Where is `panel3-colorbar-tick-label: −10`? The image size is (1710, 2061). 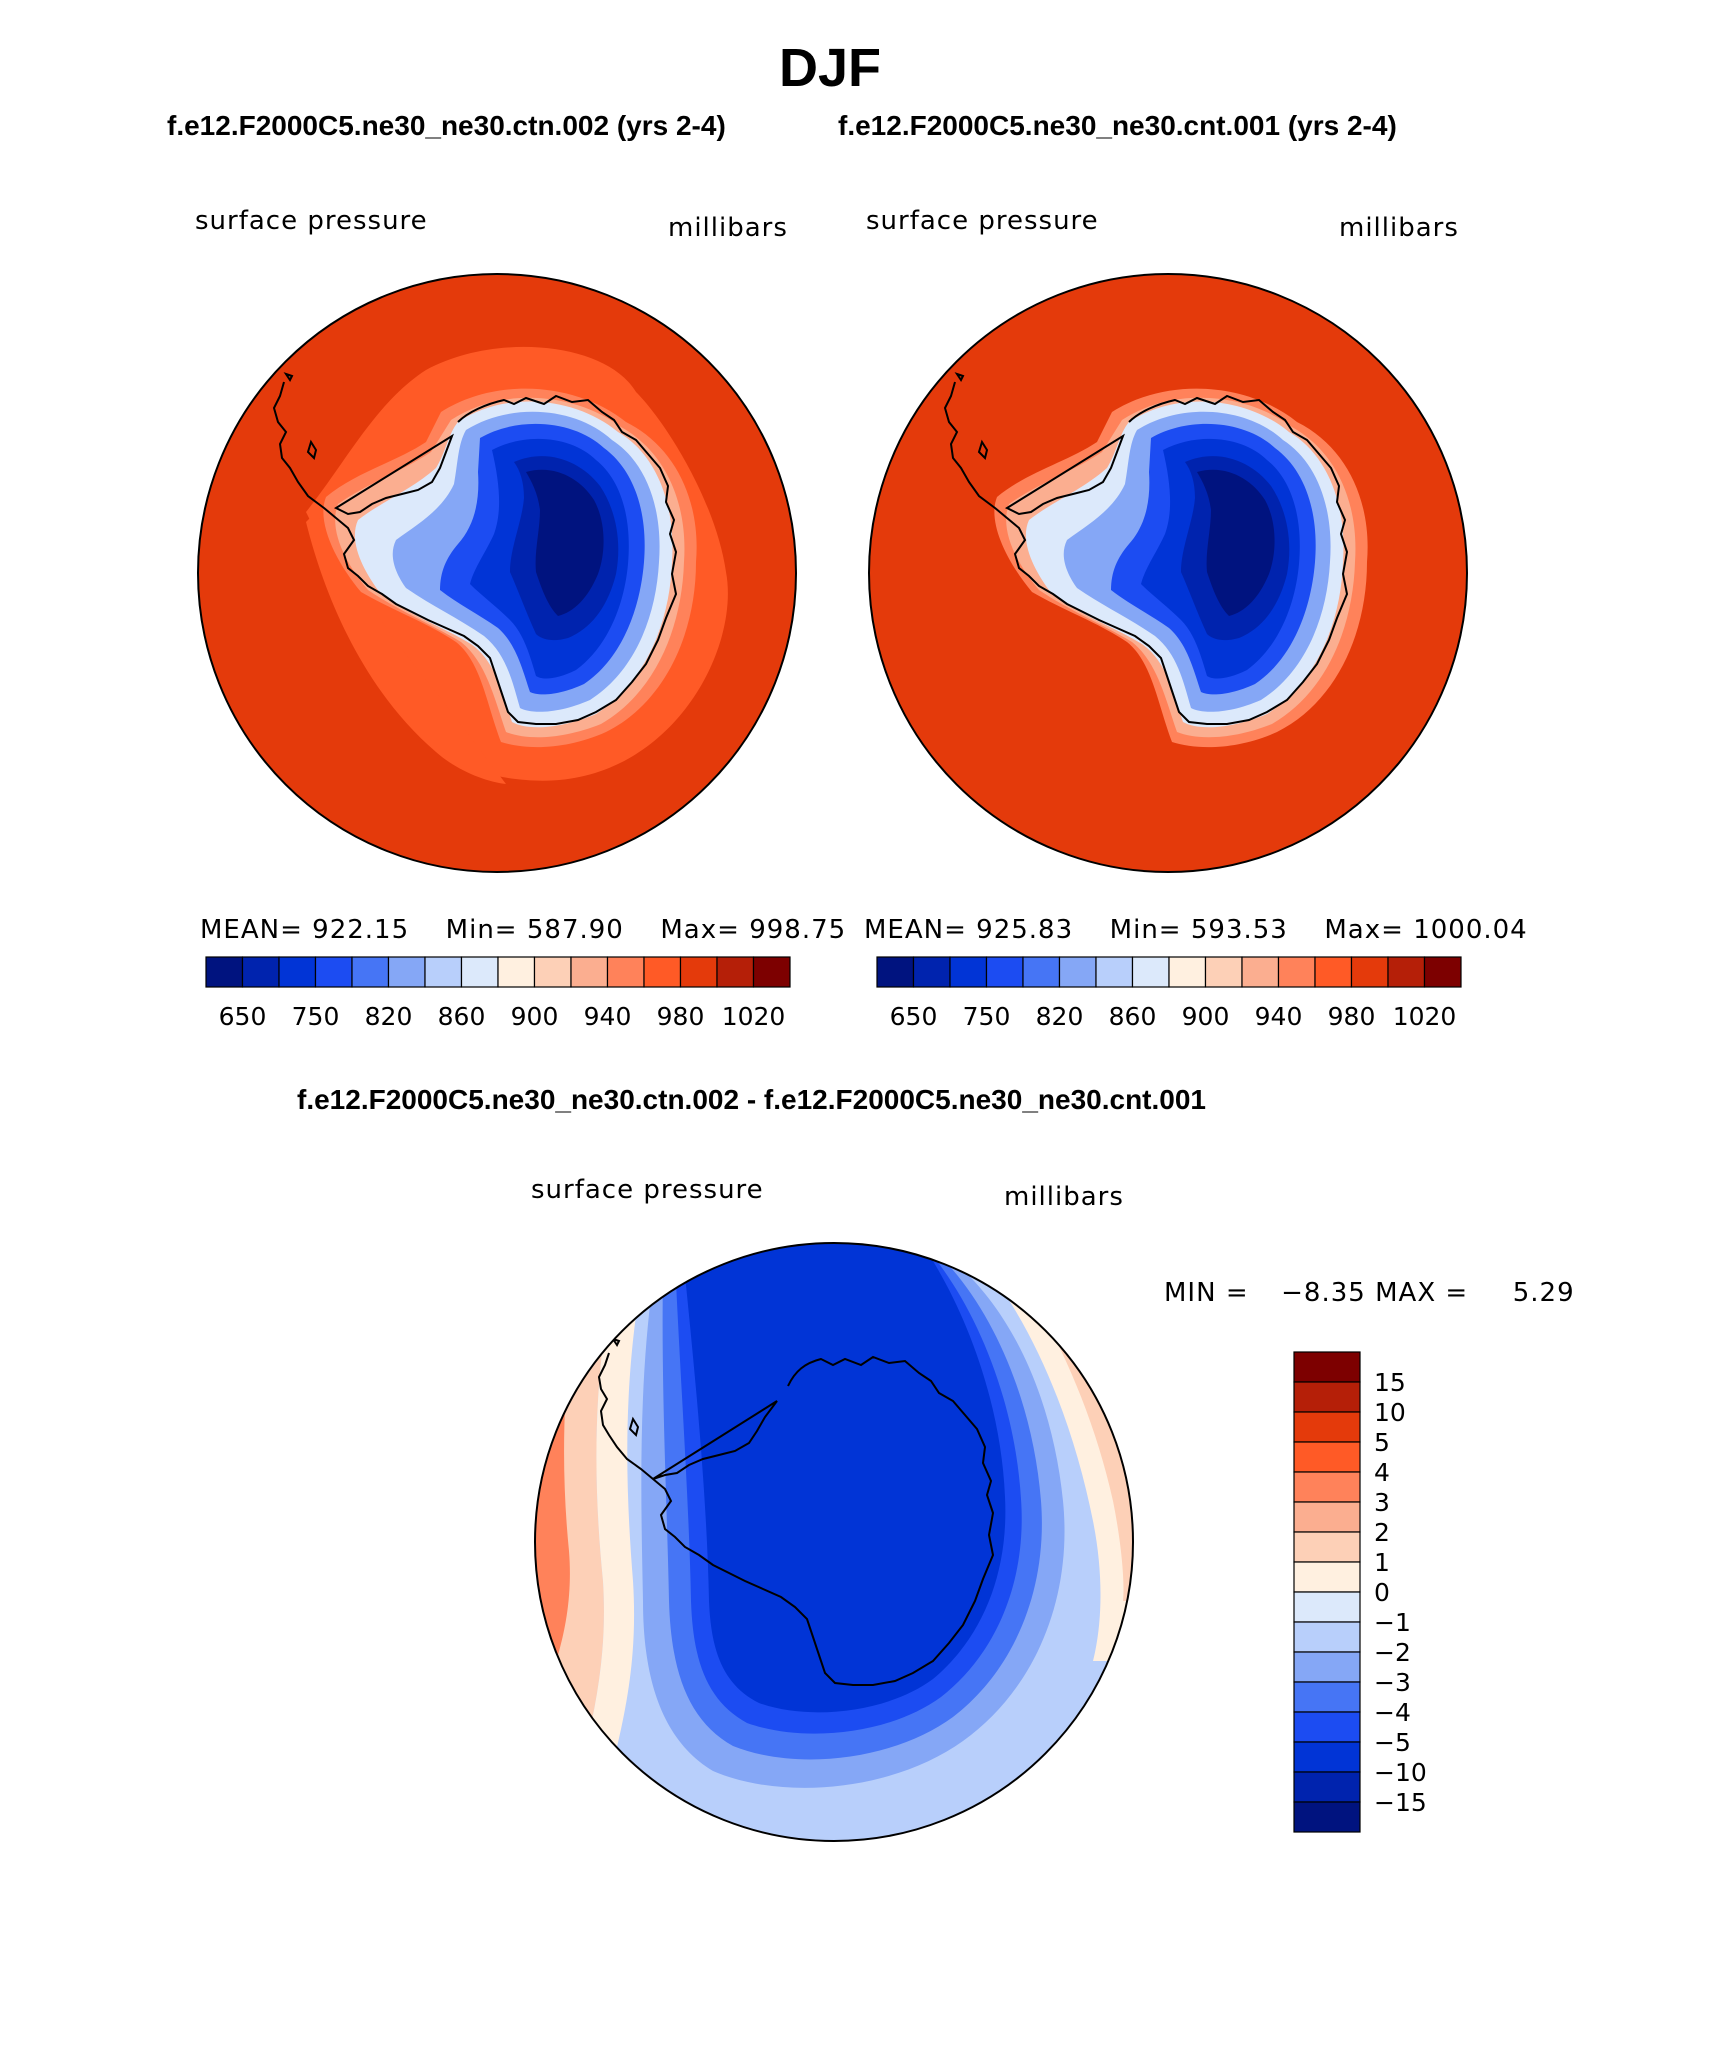 panel3-colorbar-tick-label: −10 is located at coordinates (1400, 1772).